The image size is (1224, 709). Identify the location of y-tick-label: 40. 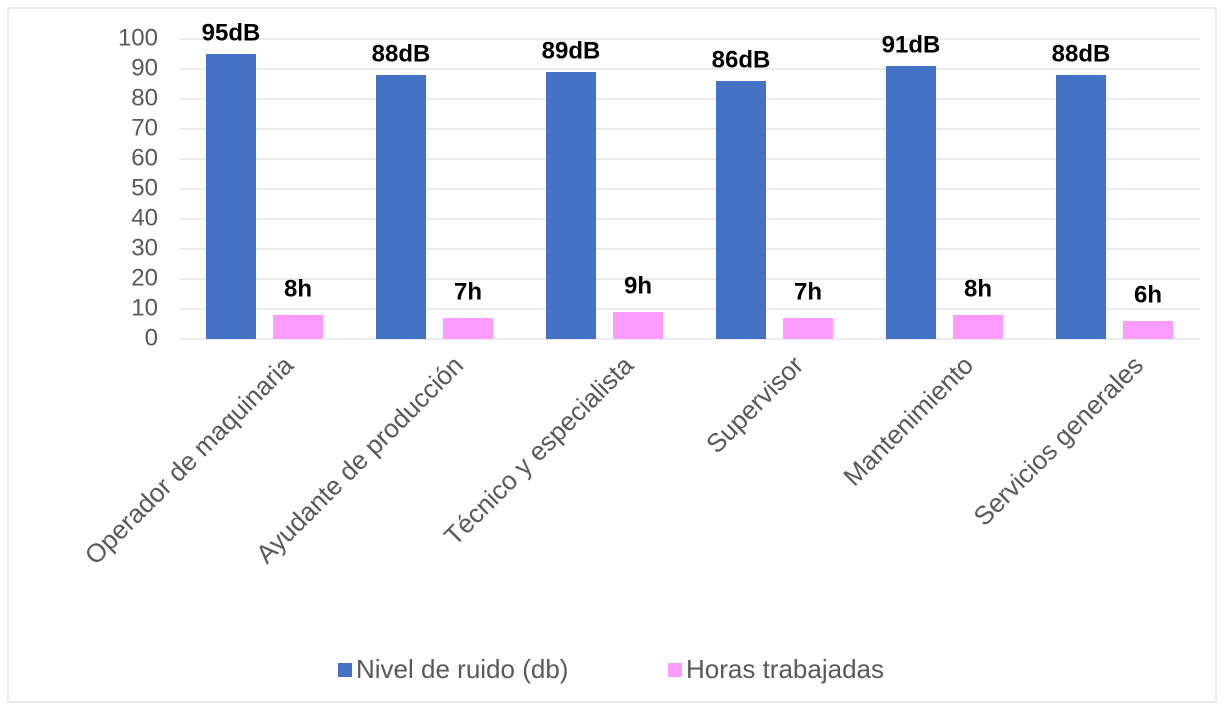
(144, 217).